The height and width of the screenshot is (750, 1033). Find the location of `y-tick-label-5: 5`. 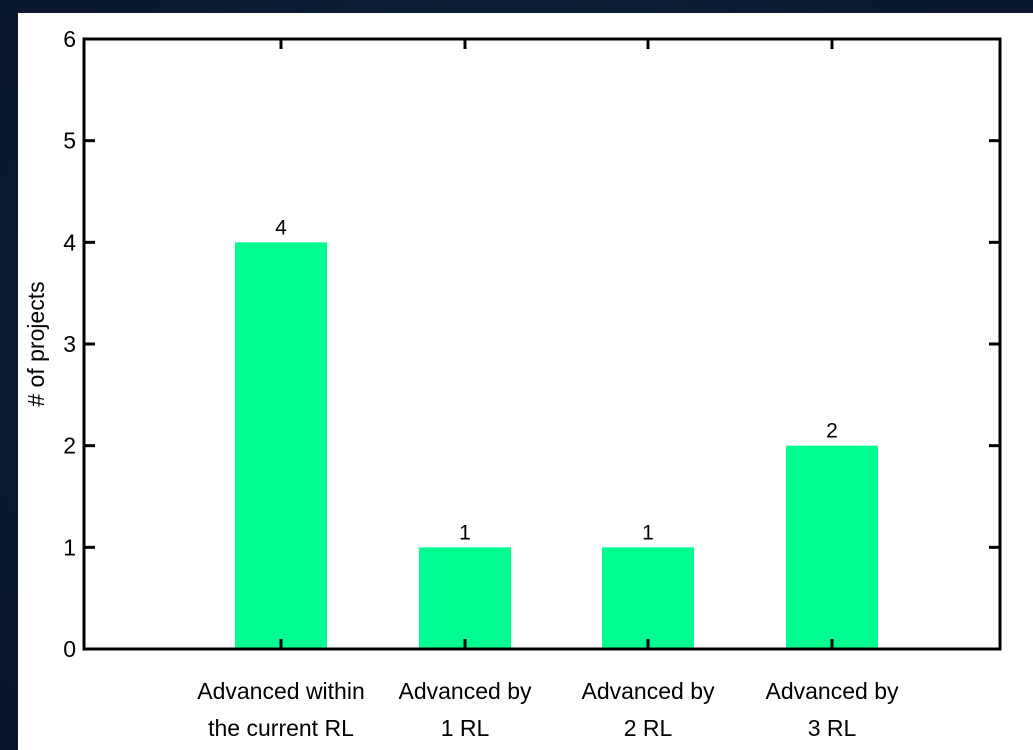

y-tick-label-5: 5 is located at coordinates (69, 141).